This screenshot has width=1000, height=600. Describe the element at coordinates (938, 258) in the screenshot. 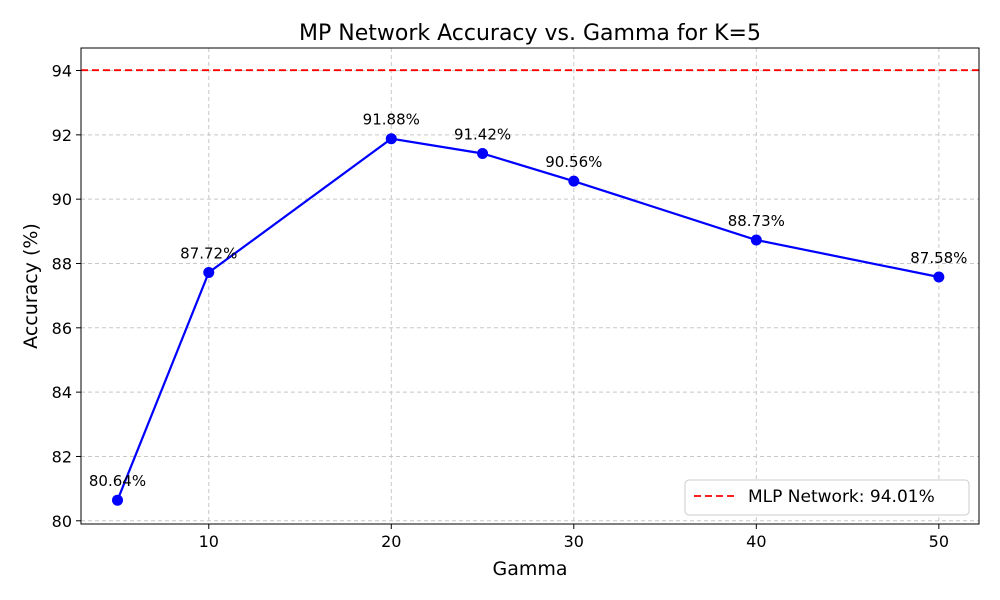

I see `data-label: 87.58%` at that location.